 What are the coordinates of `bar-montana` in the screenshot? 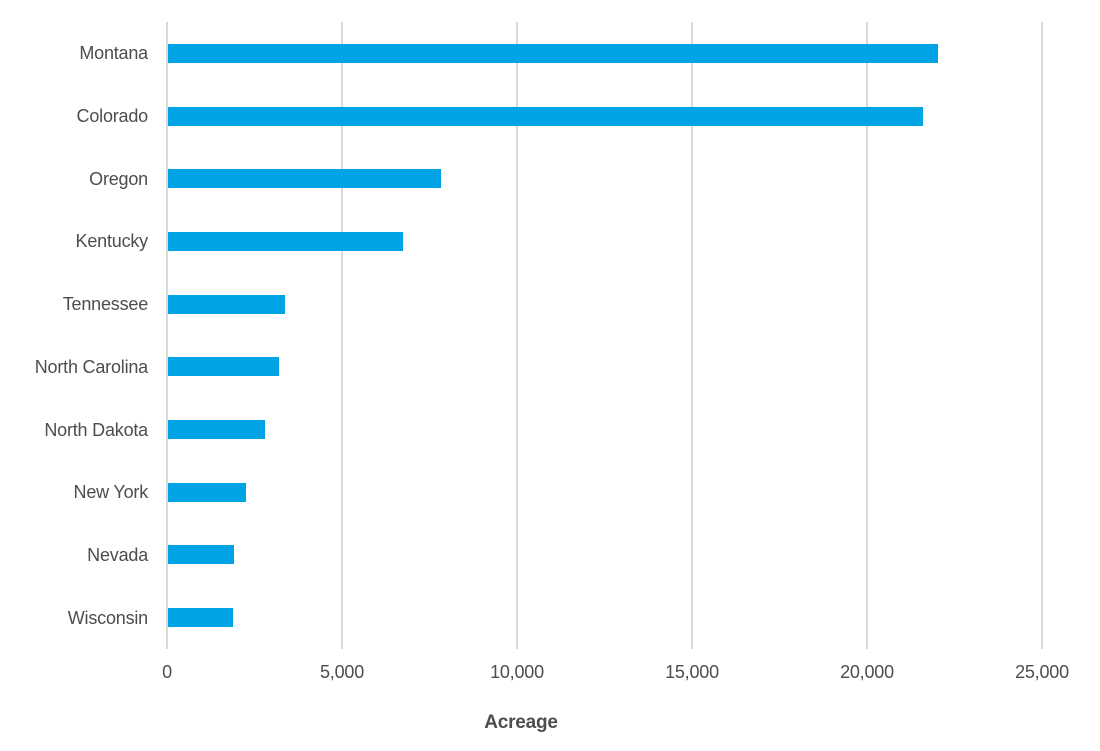 It's located at (553, 53).